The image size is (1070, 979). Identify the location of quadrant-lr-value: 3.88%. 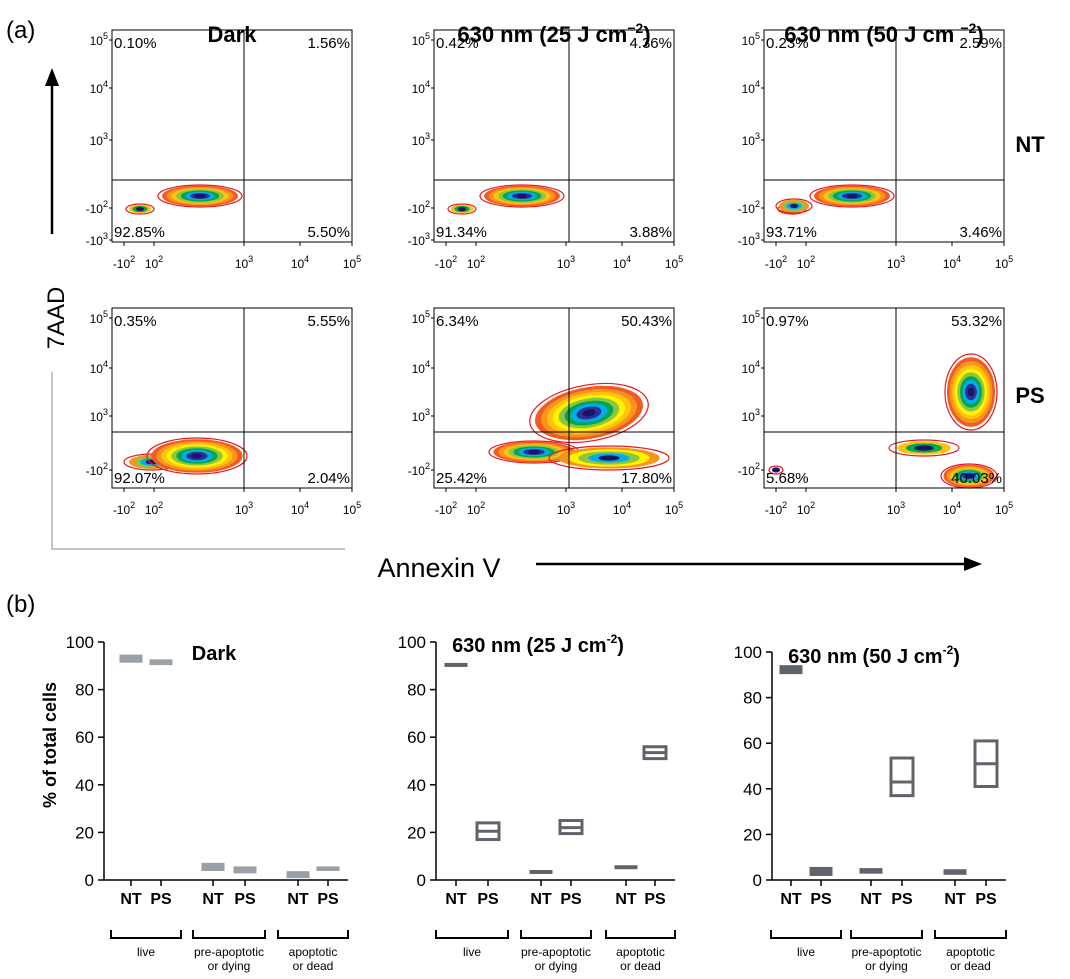
(650, 232).